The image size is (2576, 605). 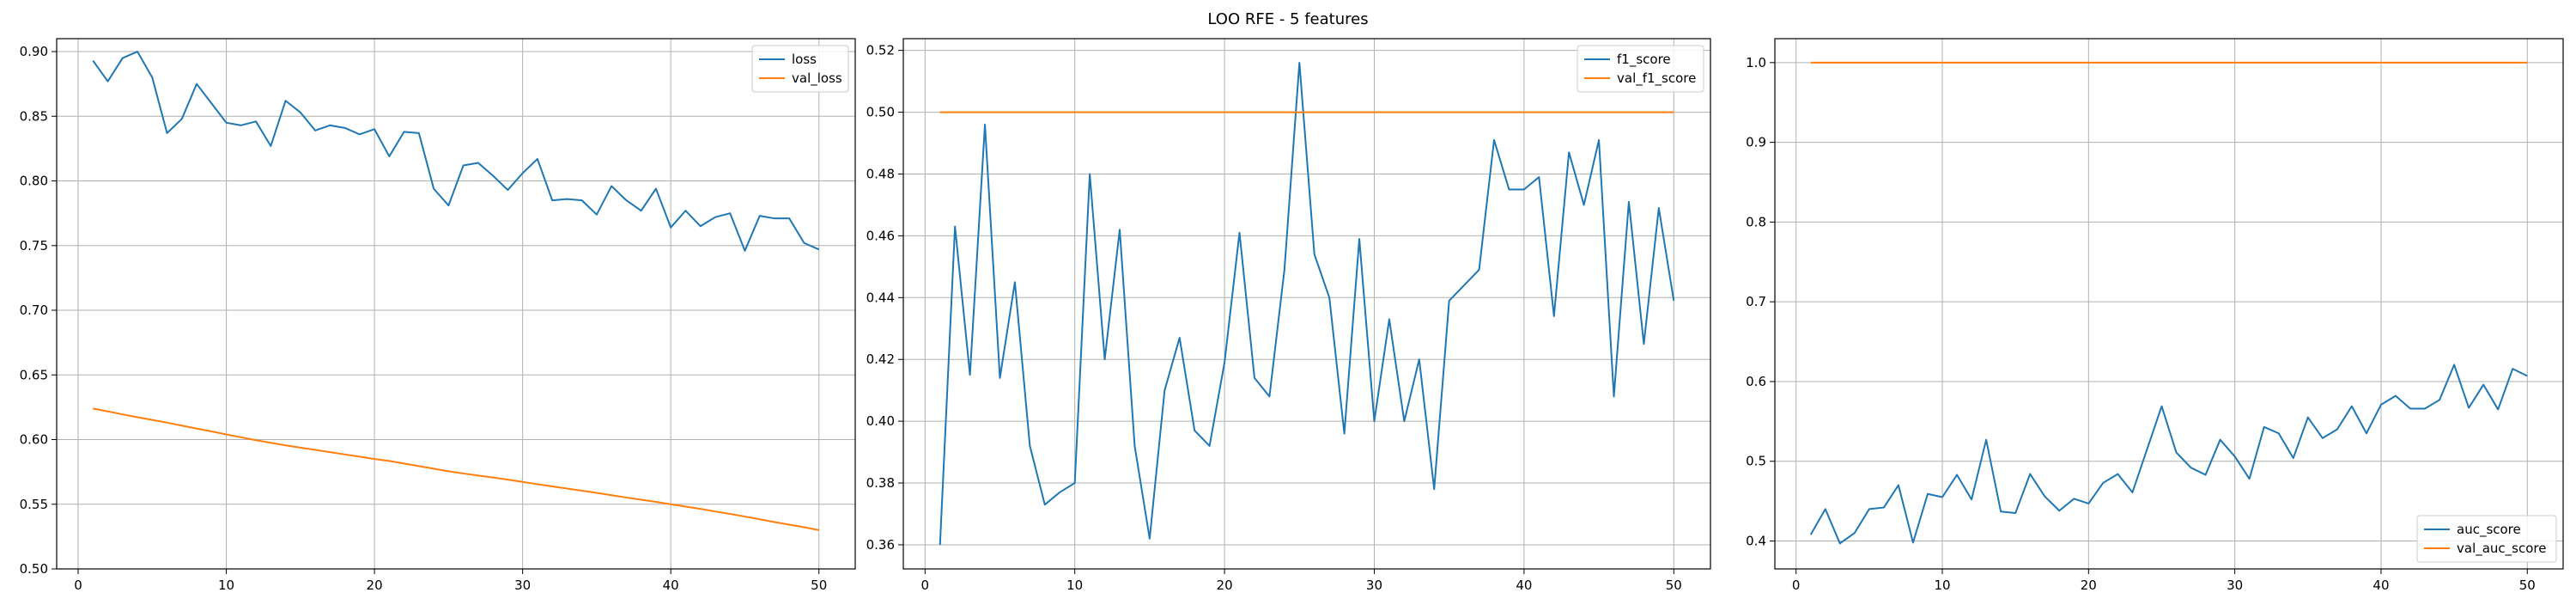 I want to click on legend: auc_score val_auc_score, so click(x=2486, y=539).